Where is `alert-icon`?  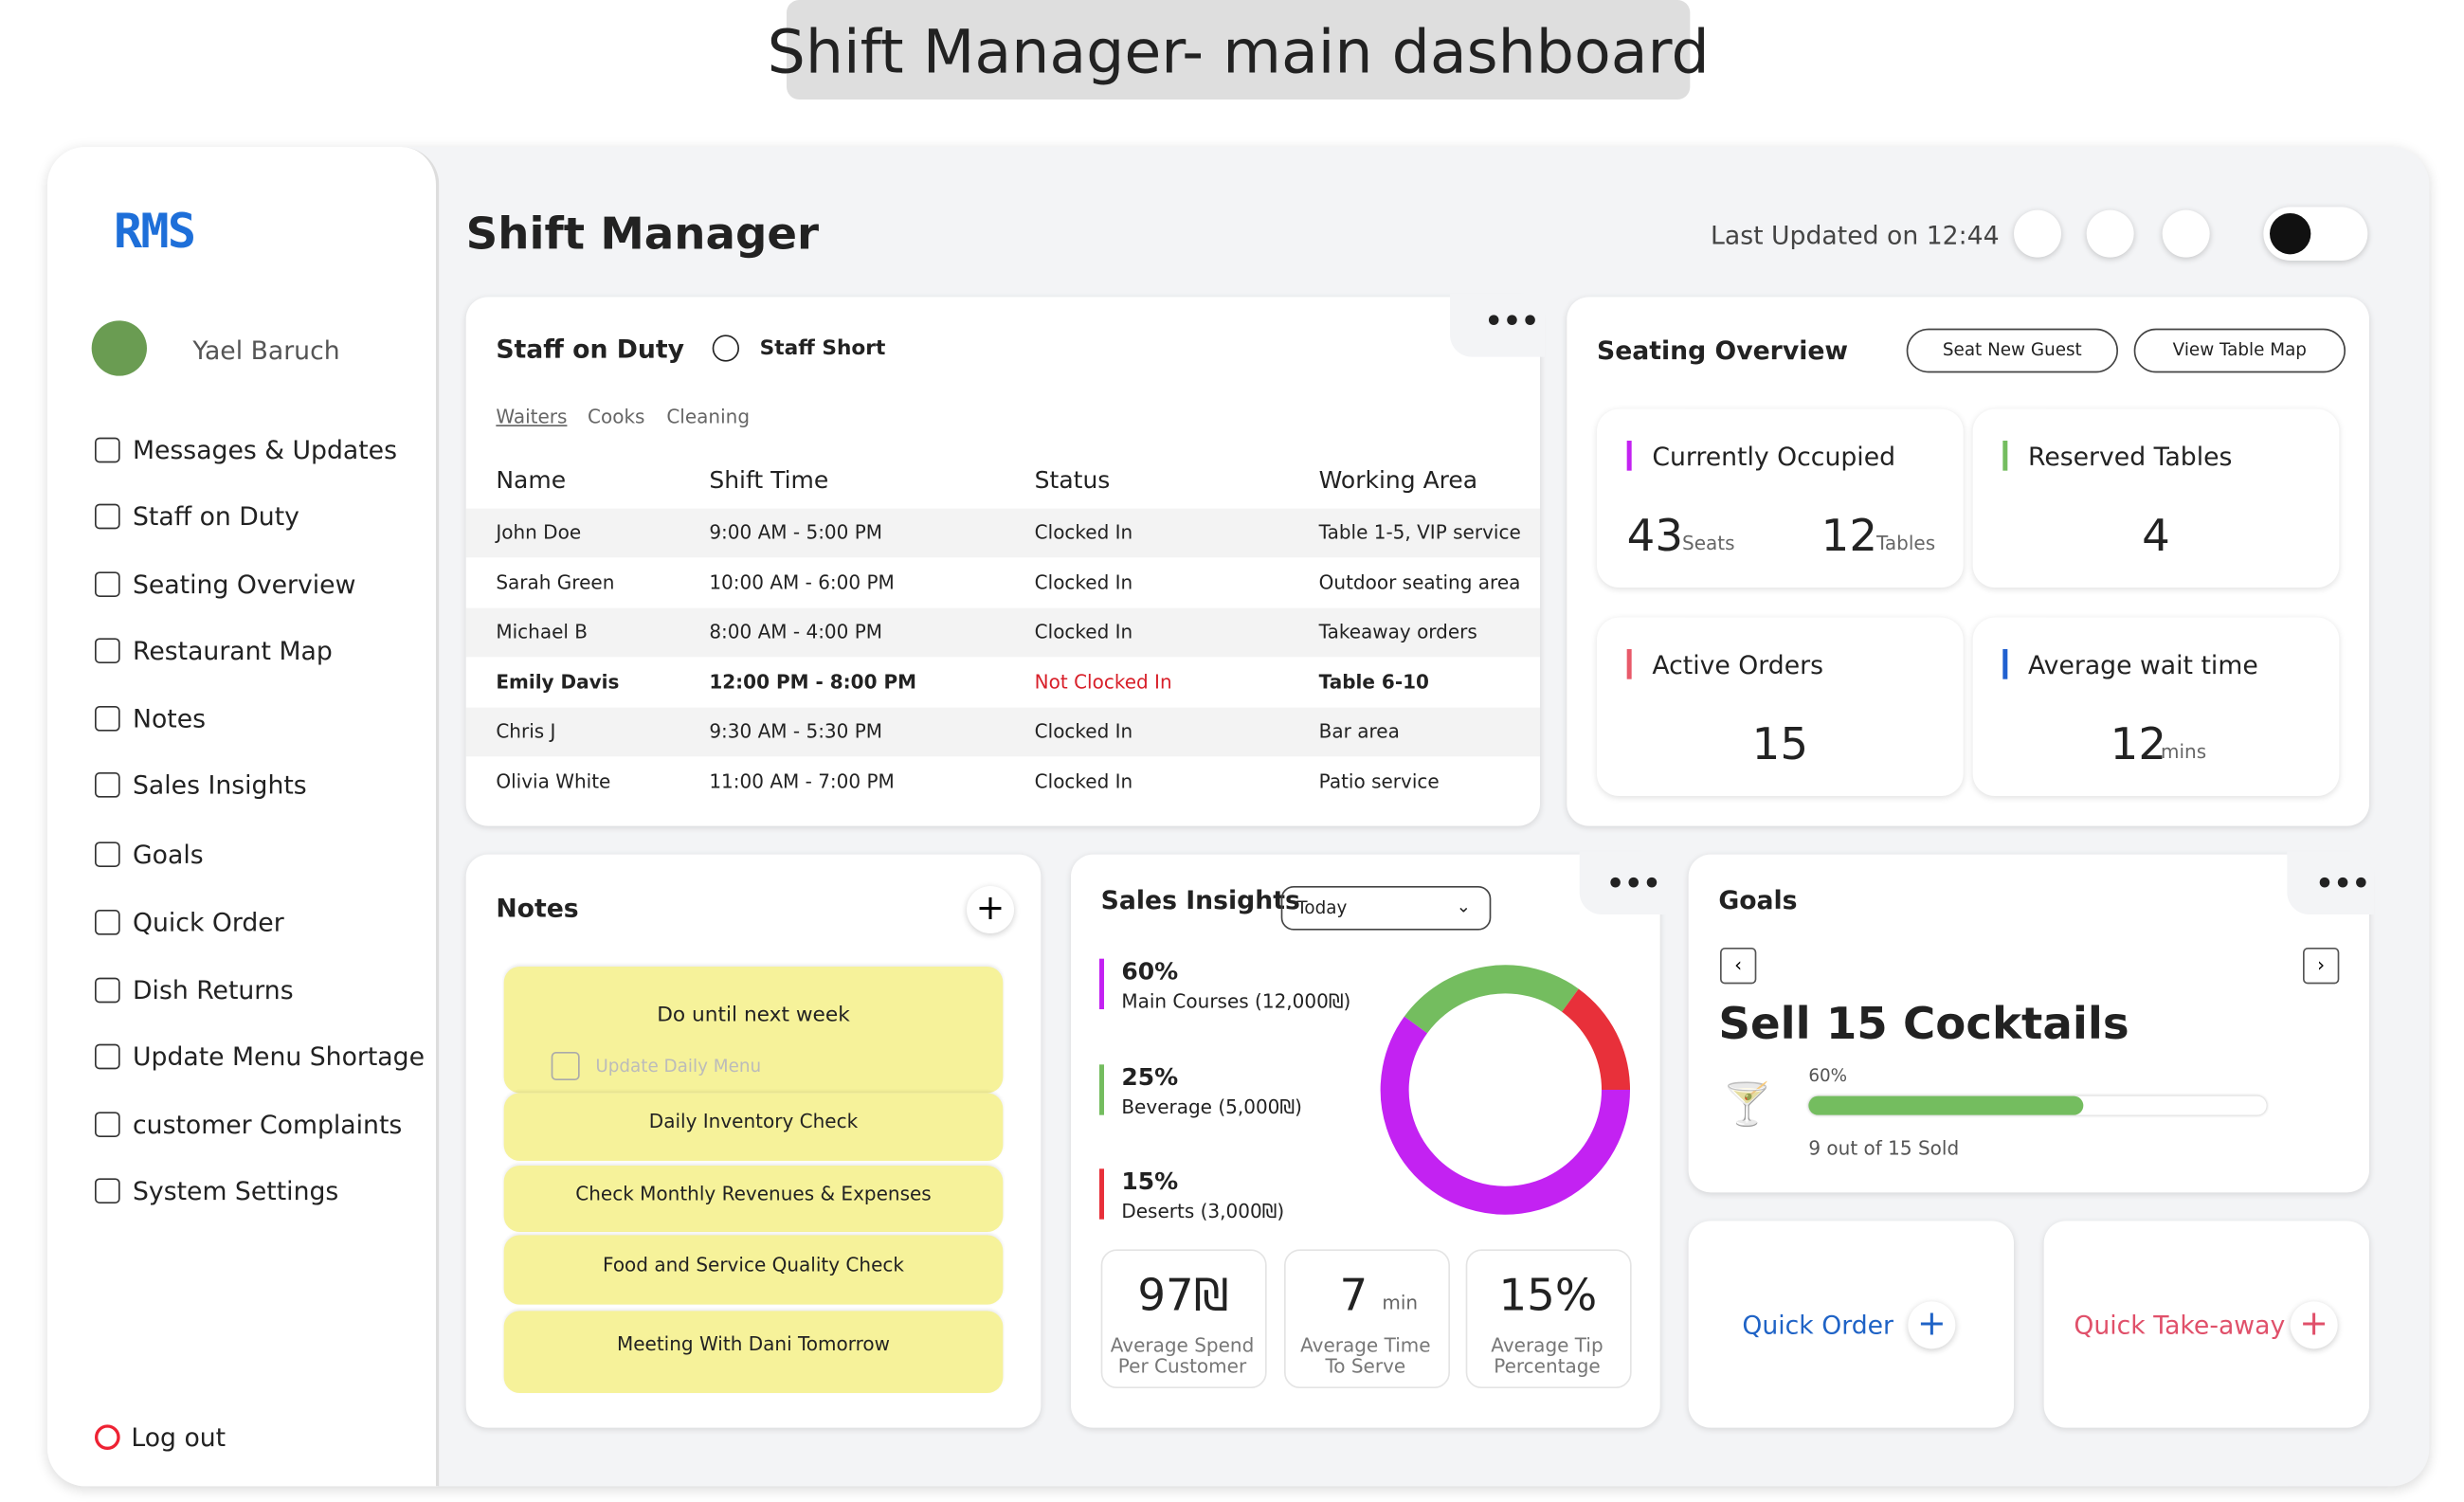 alert-icon is located at coordinates (726, 348).